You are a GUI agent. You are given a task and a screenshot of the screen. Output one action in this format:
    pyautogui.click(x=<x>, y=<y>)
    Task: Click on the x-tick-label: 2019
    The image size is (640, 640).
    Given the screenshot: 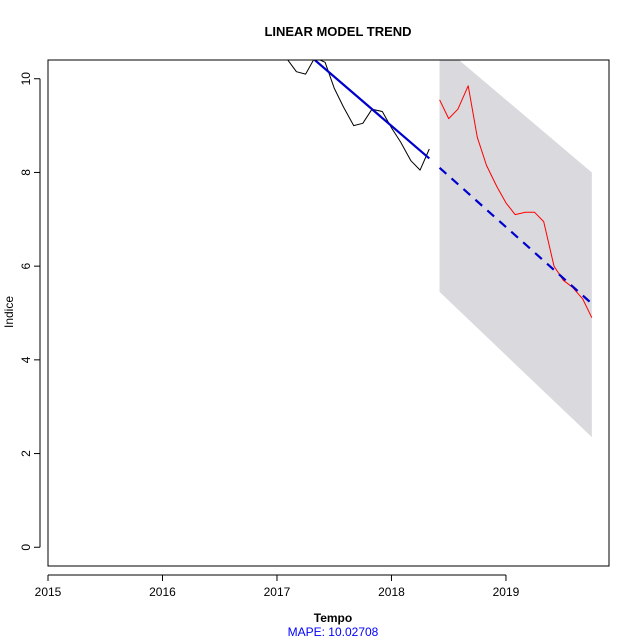 What is the action you would take?
    pyautogui.click(x=506, y=592)
    